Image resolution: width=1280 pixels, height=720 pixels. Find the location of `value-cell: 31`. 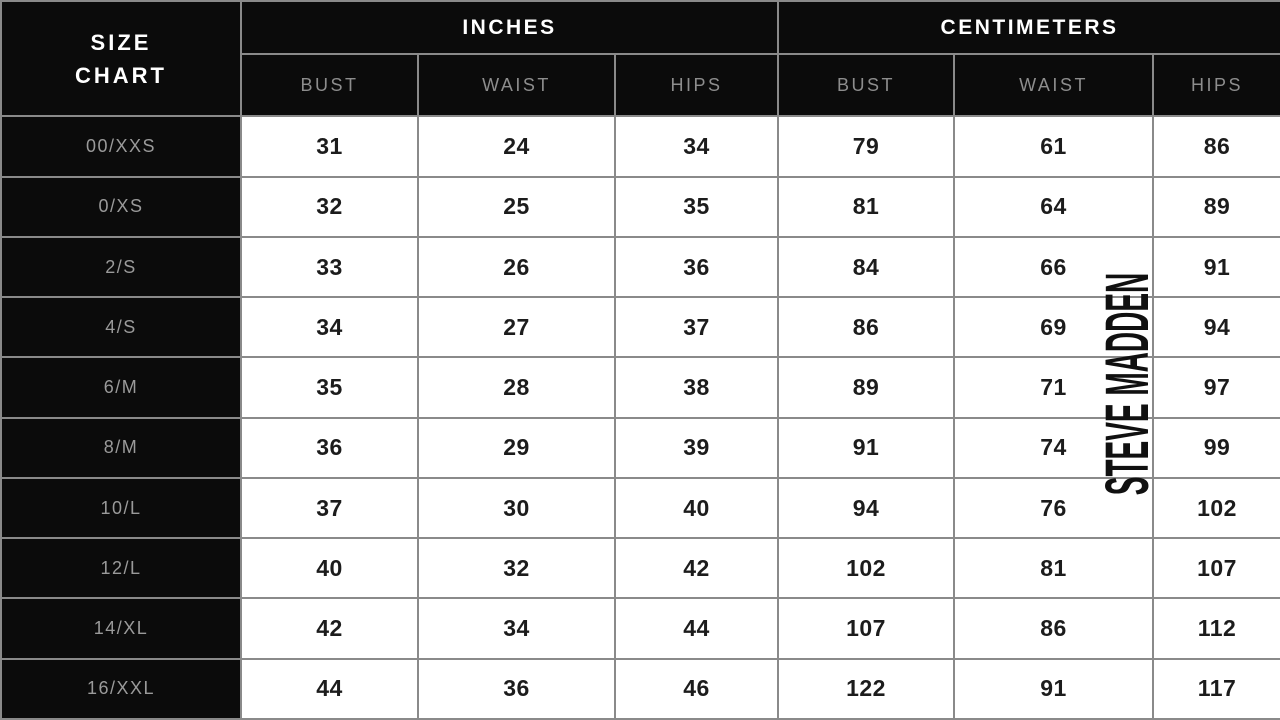

value-cell: 31 is located at coordinates (329, 146).